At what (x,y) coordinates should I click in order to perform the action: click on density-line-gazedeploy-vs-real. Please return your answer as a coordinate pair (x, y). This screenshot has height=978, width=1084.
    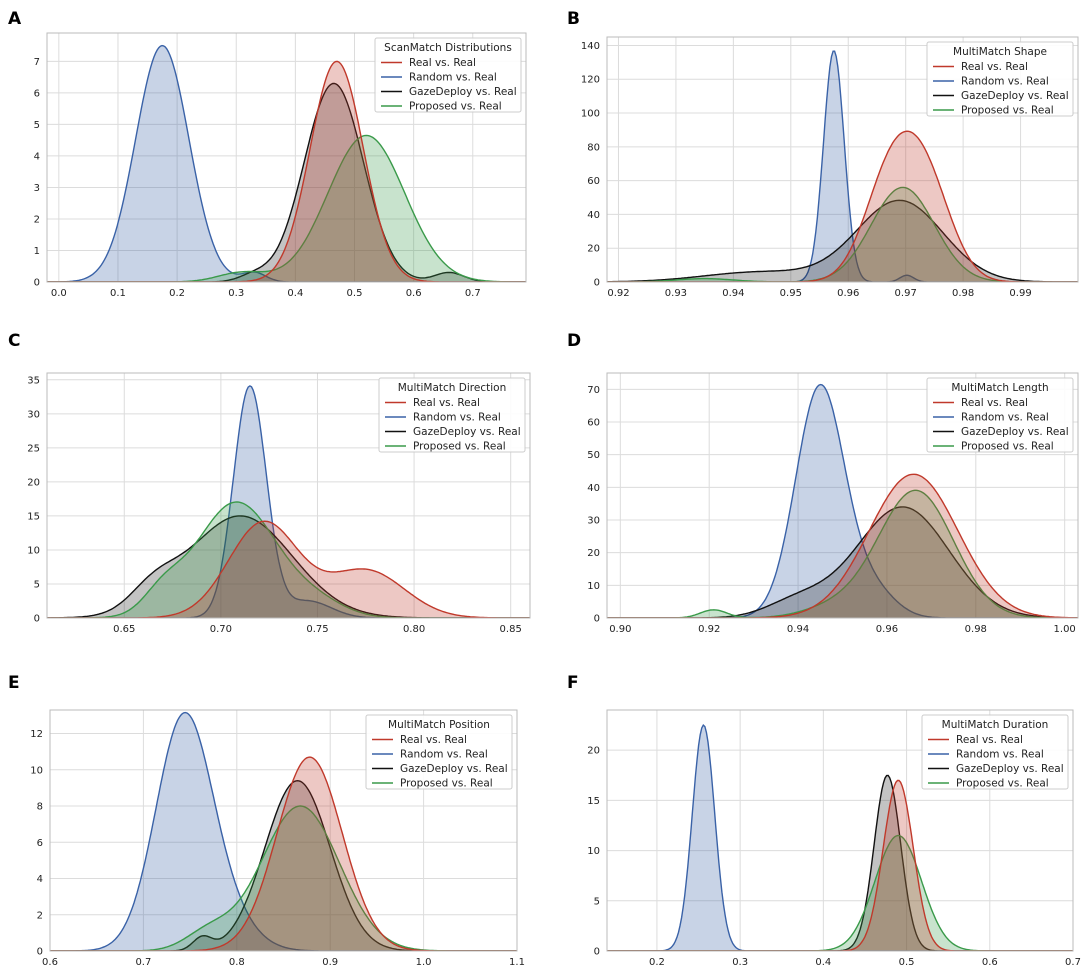
    Looking at the image, I should click on (283, 865).